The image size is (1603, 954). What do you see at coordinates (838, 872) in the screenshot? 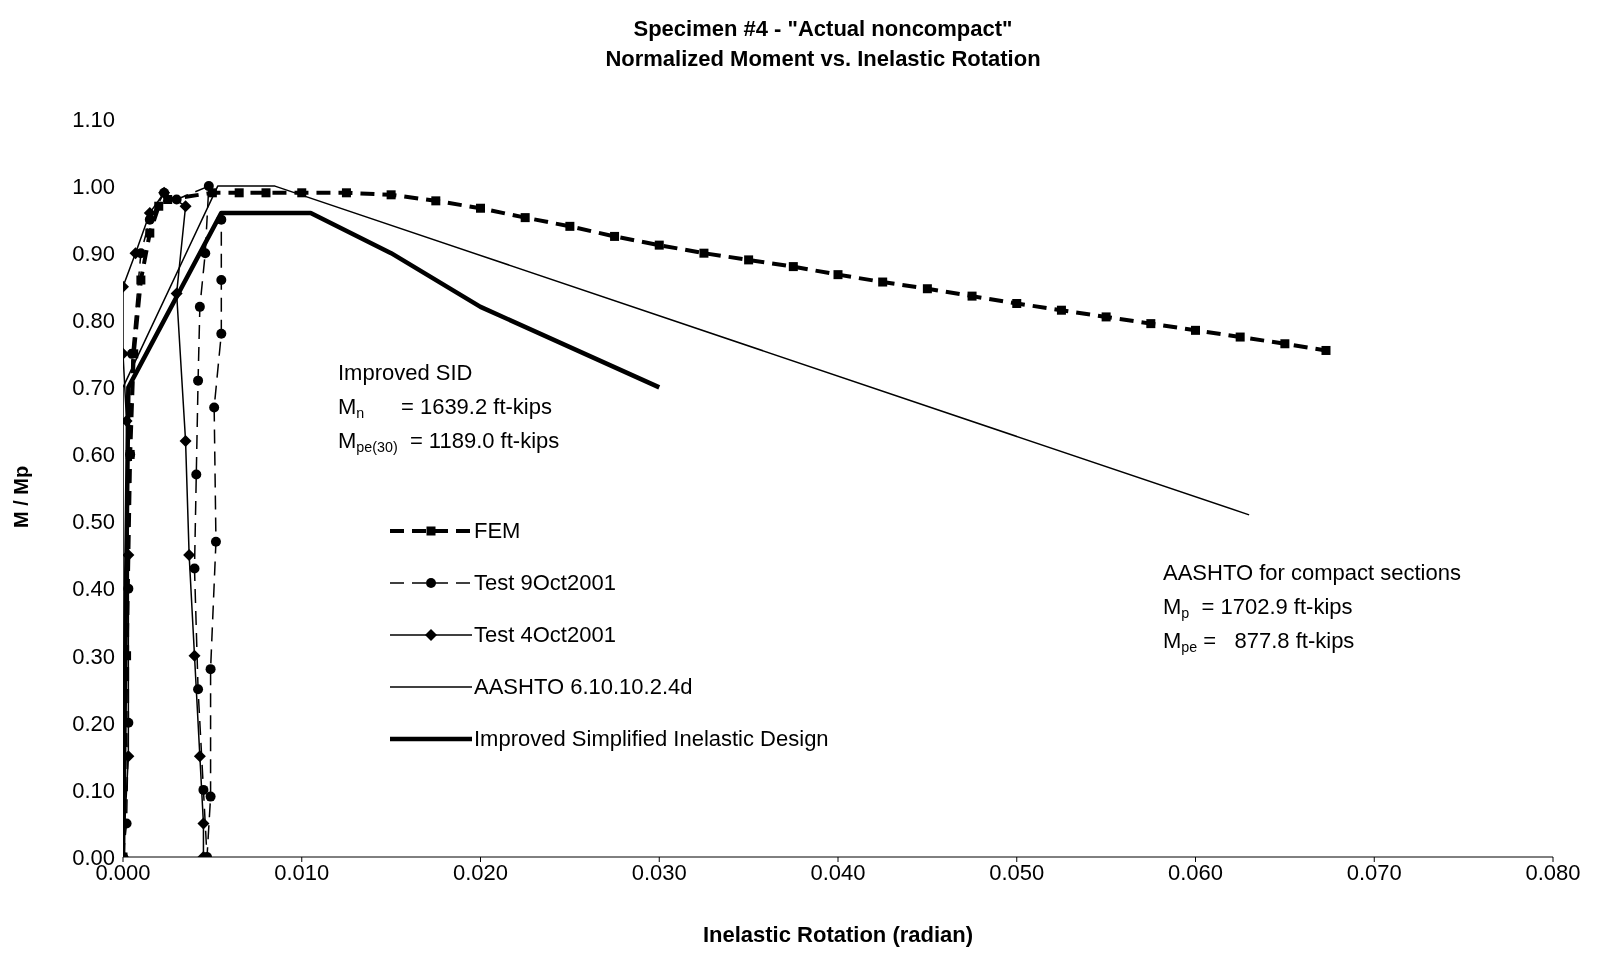
I see `x-tick-label: 0.040` at bounding box center [838, 872].